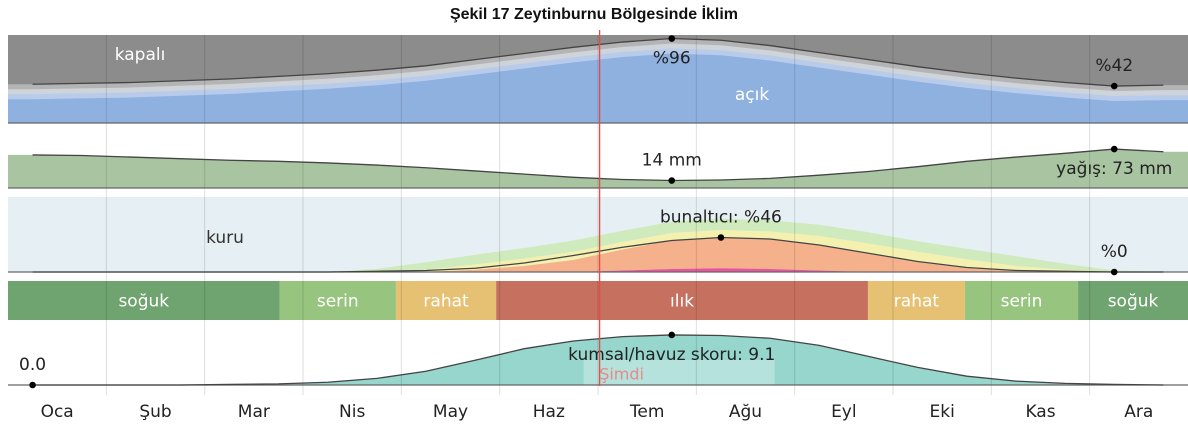 This screenshot has height=430, width=1188. Describe the element at coordinates (844, 412) in the screenshot. I see `x-tick-label: Eyl` at that location.